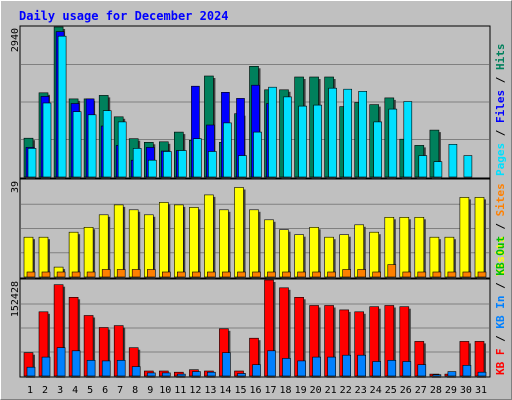 This screenshot has width=512, height=400. I want to click on x-tick-label: 15, so click(240, 390).